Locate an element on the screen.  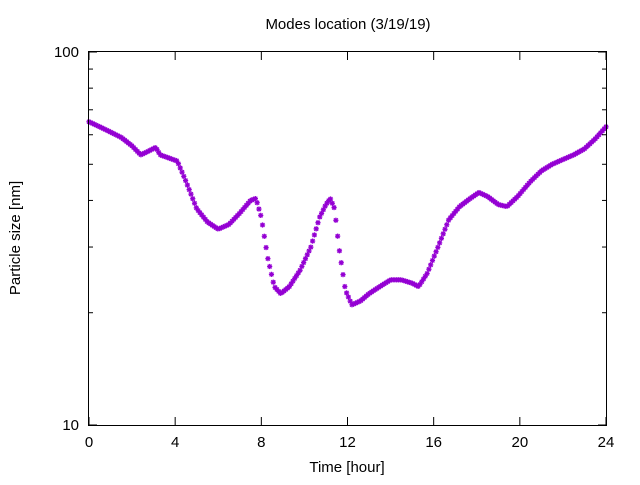
y-axis-label: Particle size [nm] is located at coordinates (15, 238).